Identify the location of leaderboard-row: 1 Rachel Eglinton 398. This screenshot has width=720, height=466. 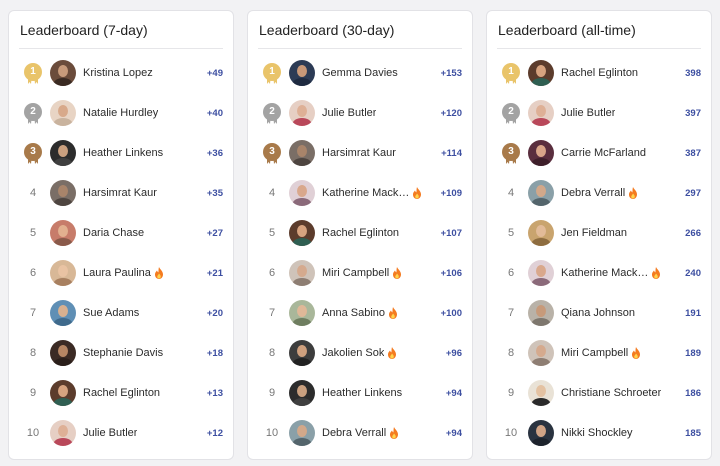
(599, 73).